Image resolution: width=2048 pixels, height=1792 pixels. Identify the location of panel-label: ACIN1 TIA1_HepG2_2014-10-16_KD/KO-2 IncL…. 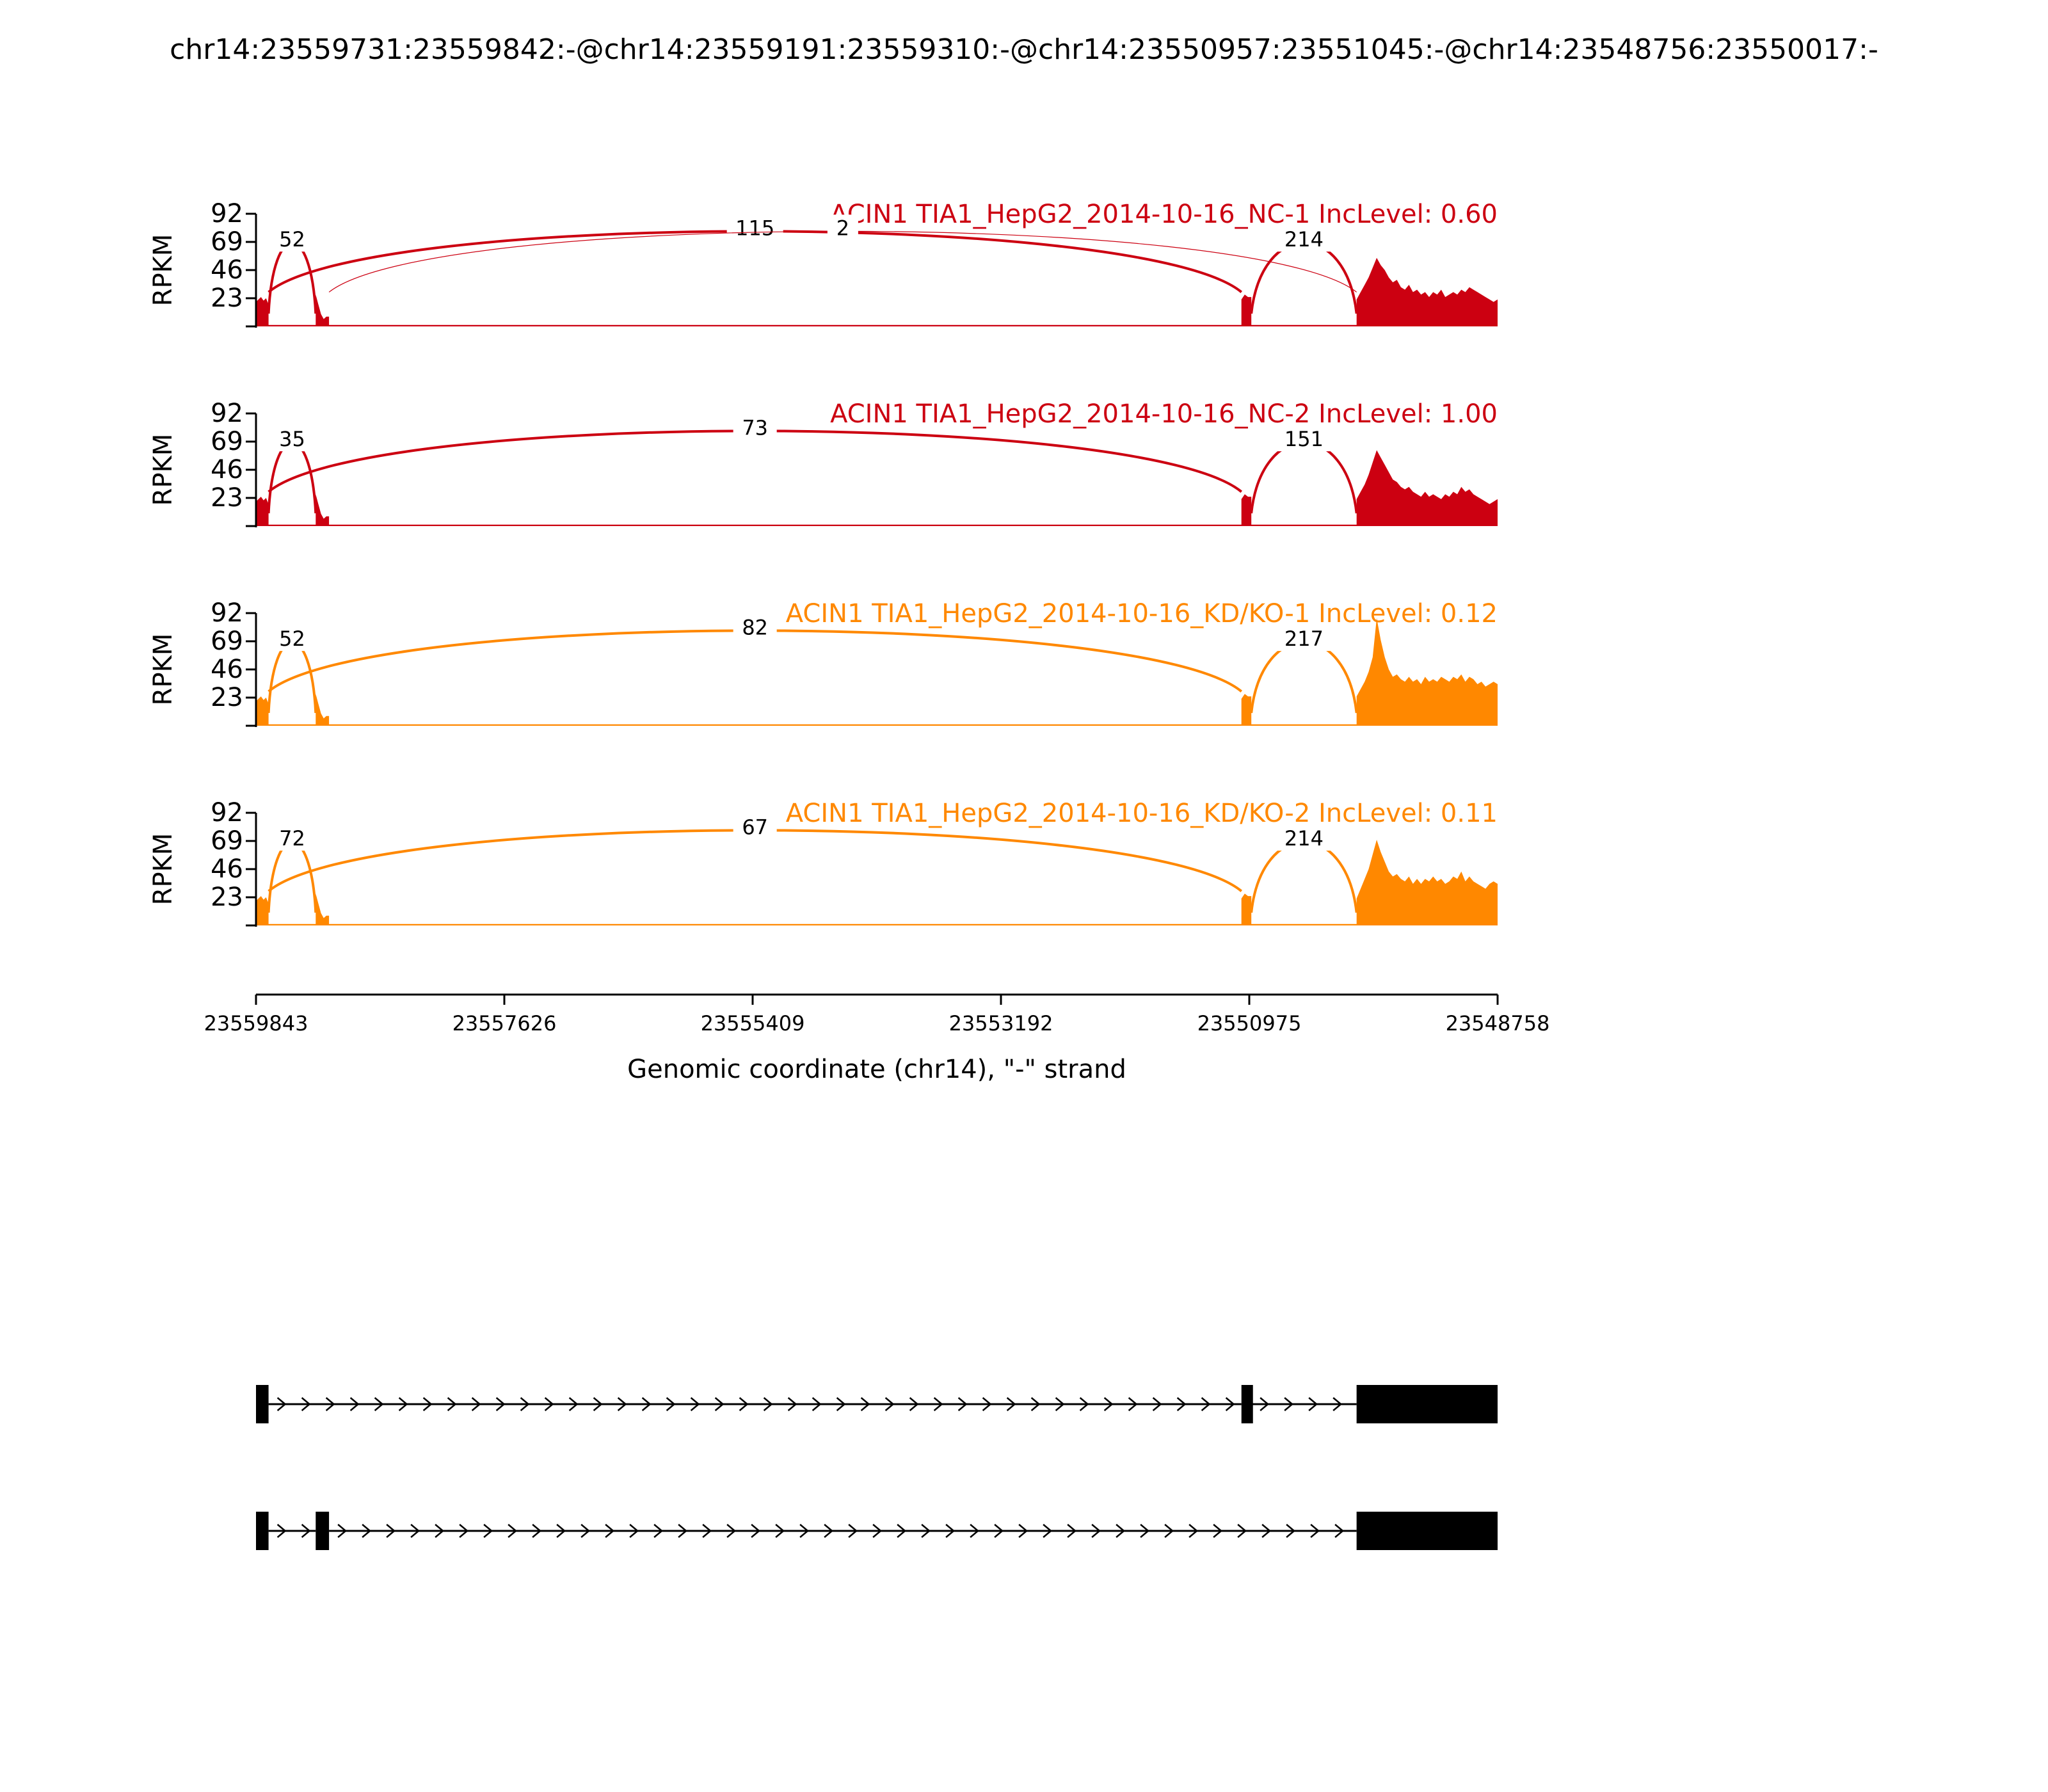
(1142, 813).